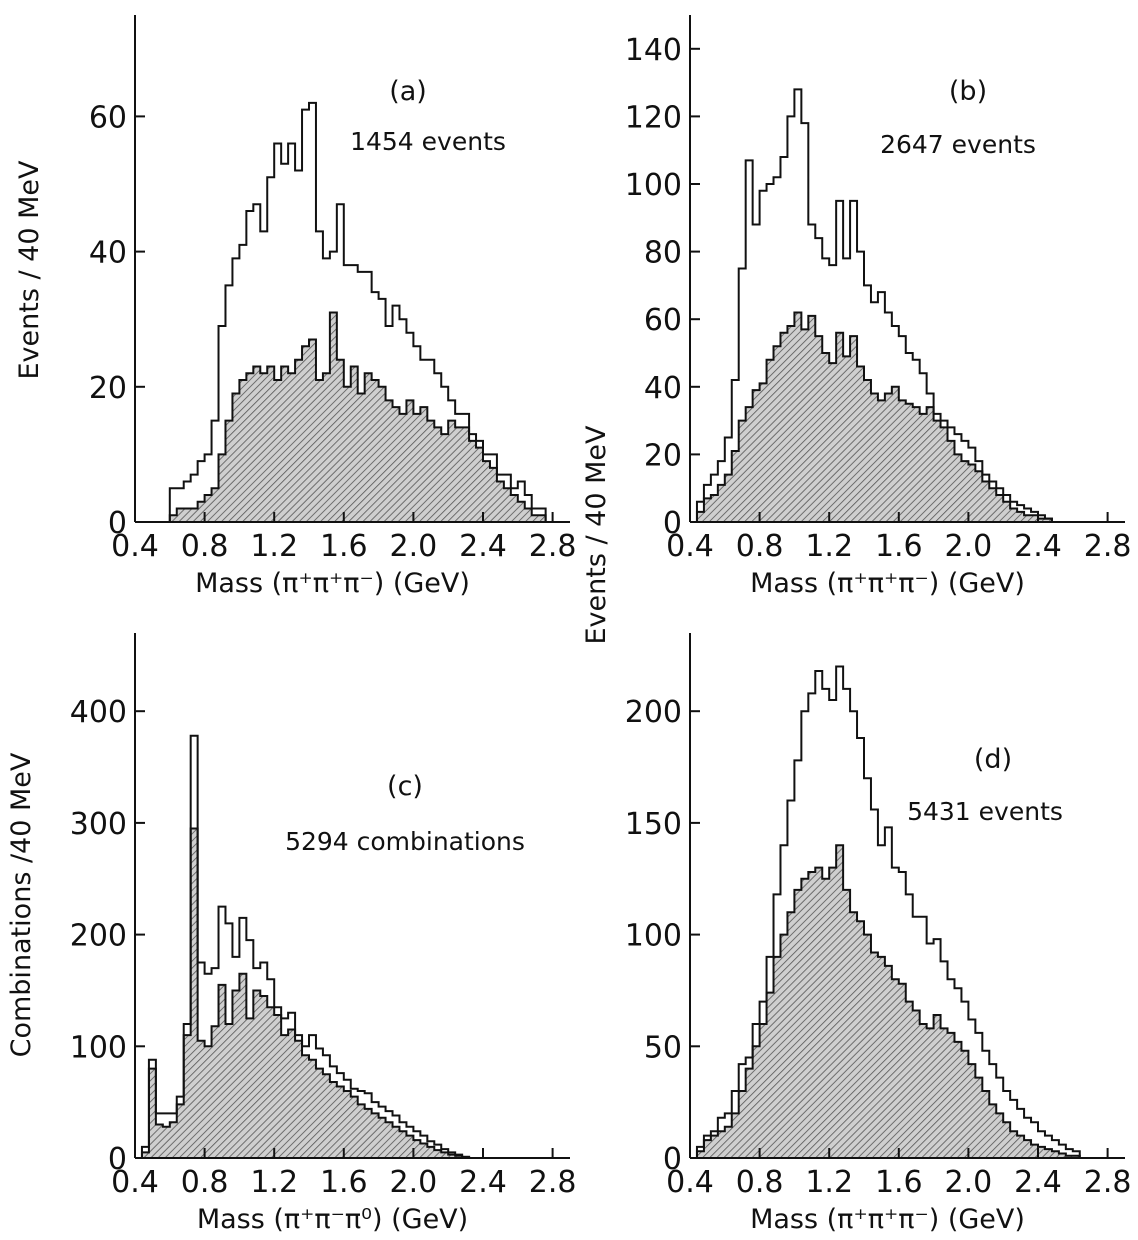 The image size is (1138, 1240). What do you see at coordinates (663, 253) in the screenshot?
I see `y-tick-label: 80` at bounding box center [663, 253].